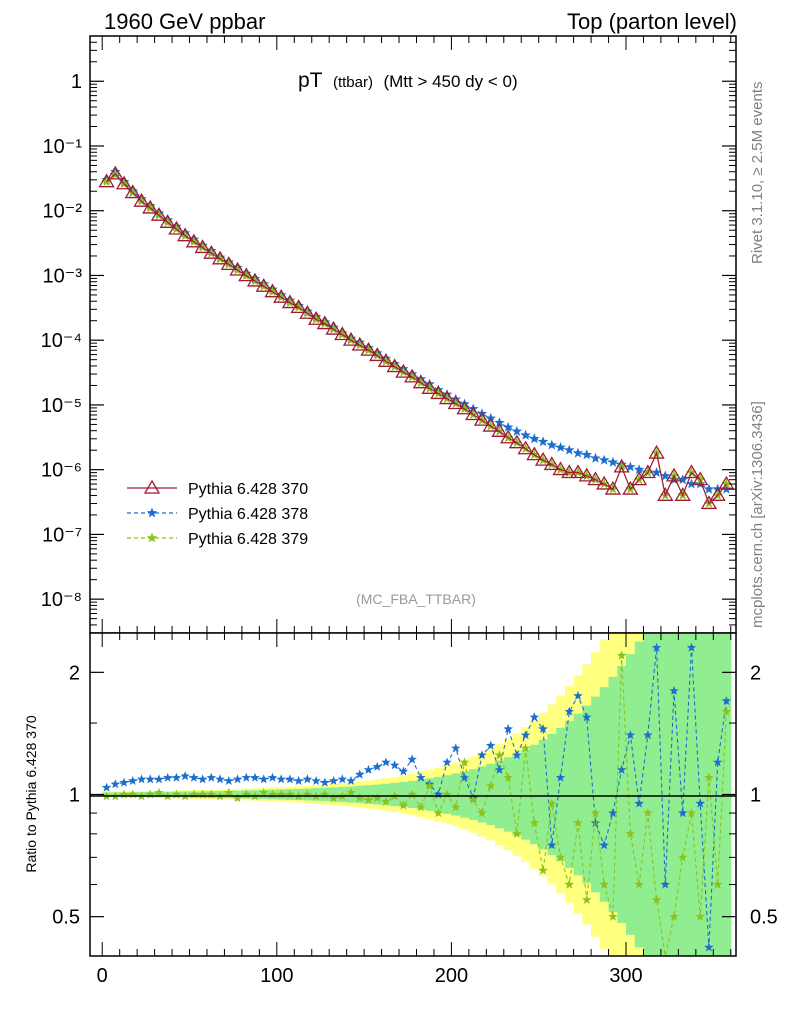  I want to click on header-right-label: Top (parton level), so click(652, 21).